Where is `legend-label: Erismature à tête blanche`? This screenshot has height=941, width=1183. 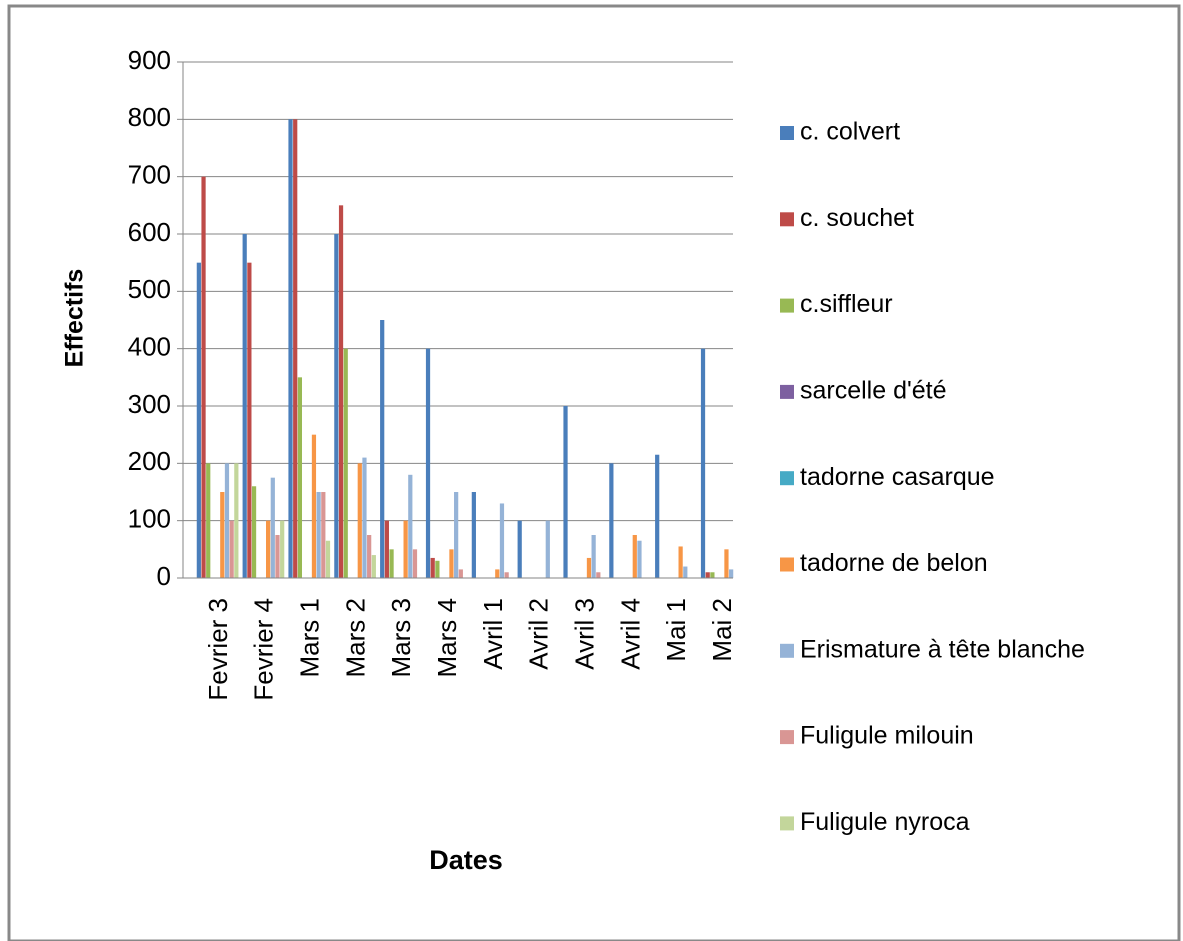
legend-label: Erismature à tête blanche is located at coordinates (942, 649).